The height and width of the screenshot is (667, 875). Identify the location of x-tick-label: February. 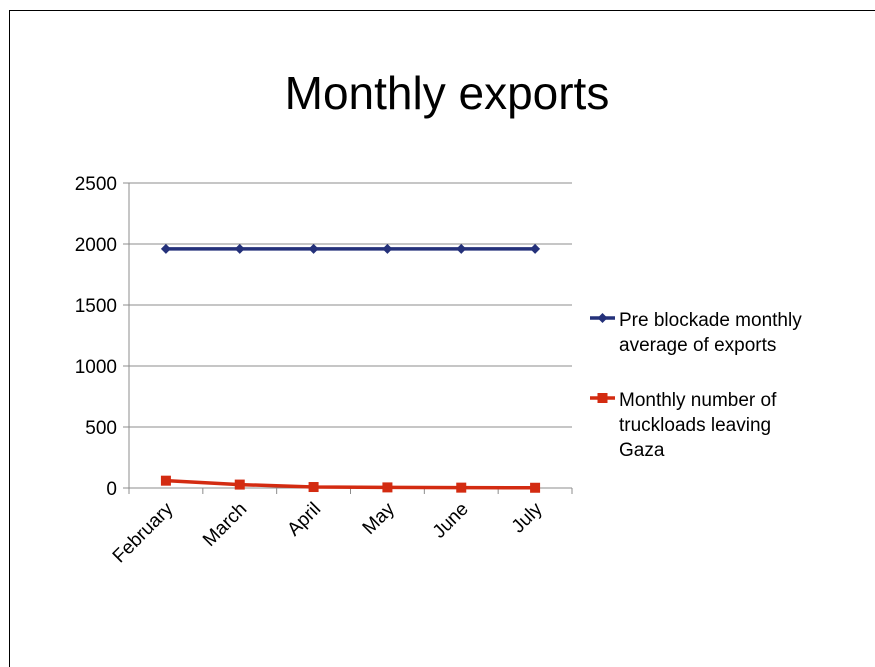
(143, 532).